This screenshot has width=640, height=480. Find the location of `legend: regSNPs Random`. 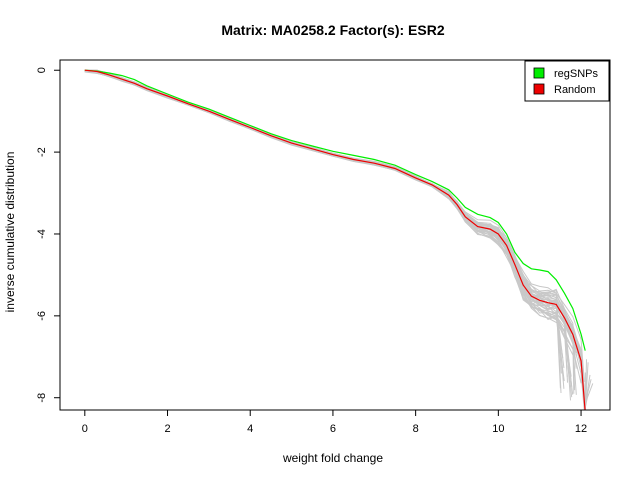

legend: regSNPs Random is located at coordinates (567, 81).